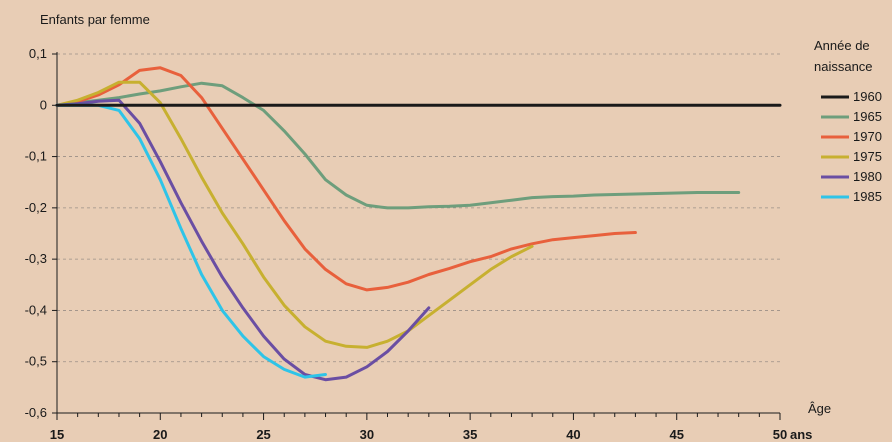 This screenshot has height=442, width=892. What do you see at coordinates (819, 408) in the screenshot?
I see `x-axis-title: Âge` at bounding box center [819, 408].